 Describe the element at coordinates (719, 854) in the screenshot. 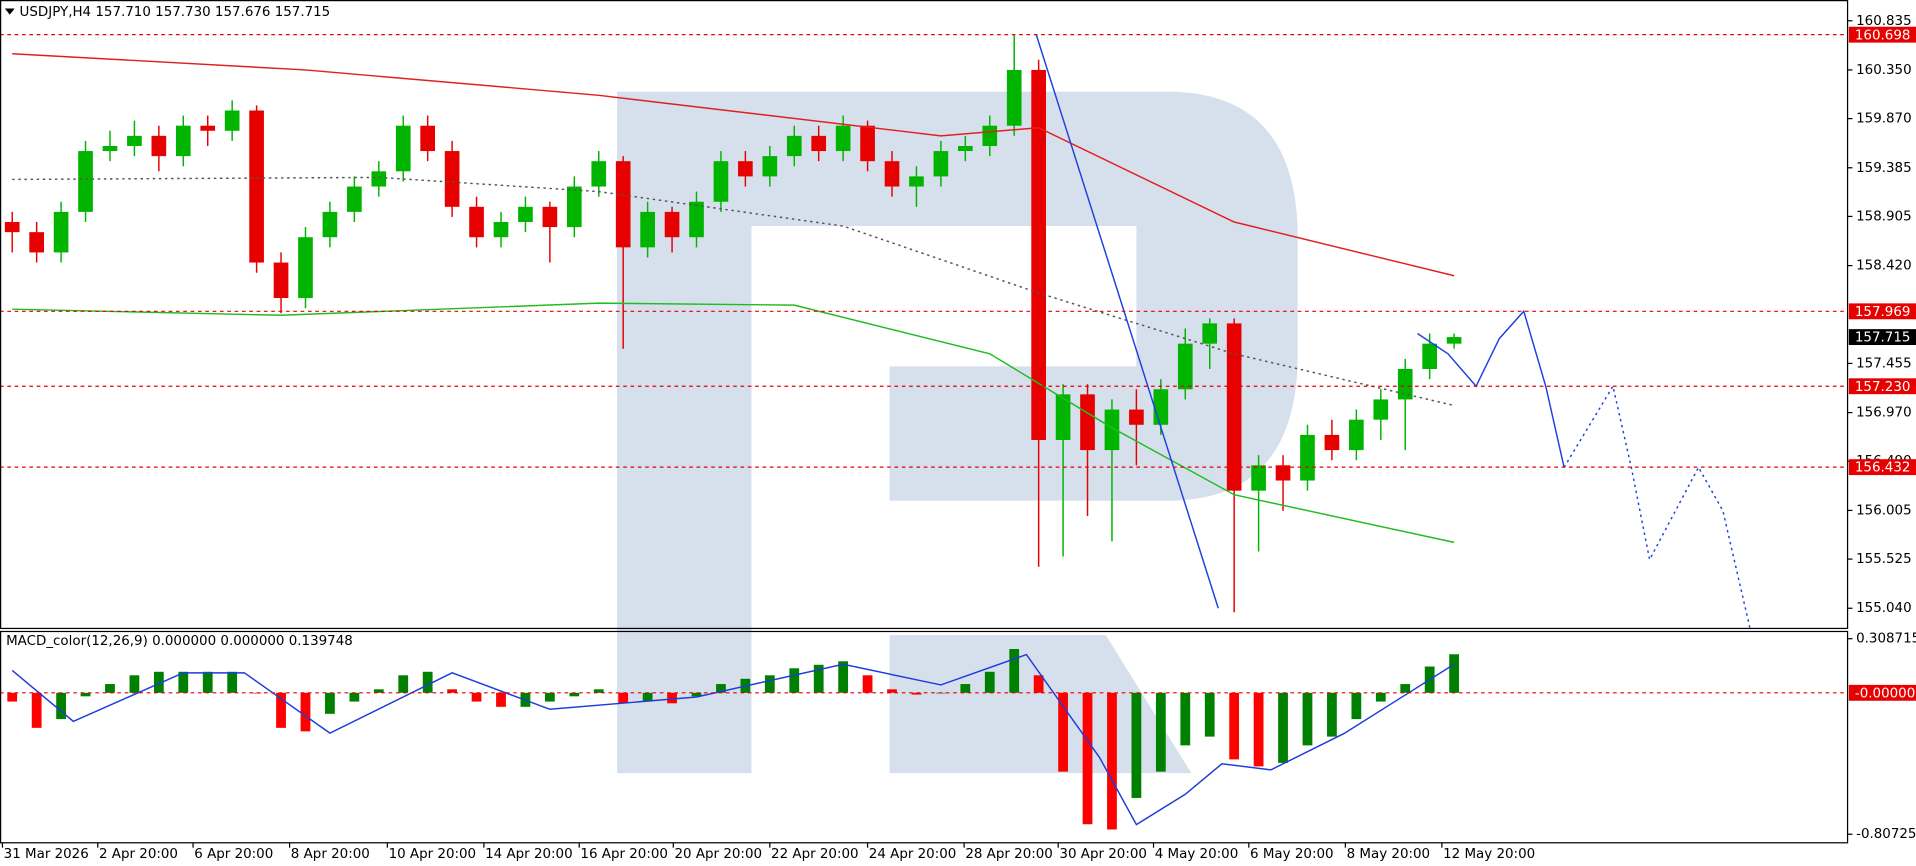

I see `x-tick-label: 20 Apr 20:00` at that location.